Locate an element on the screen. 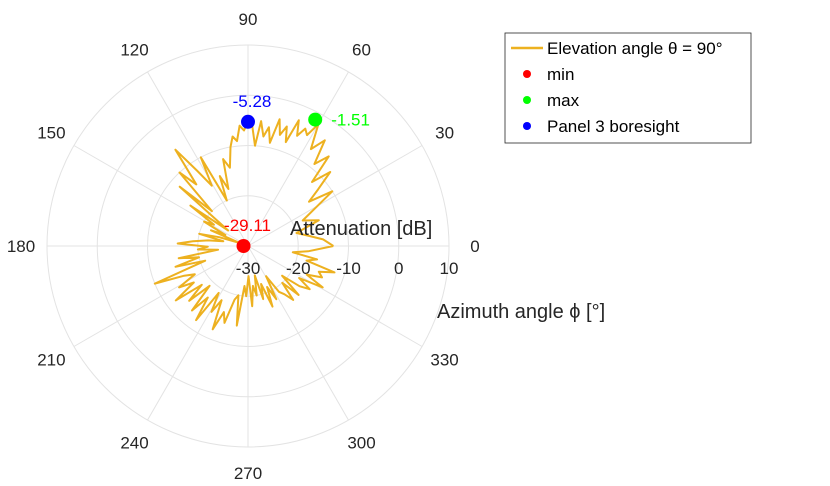 The height and width of the screenshot is (486, 830). theta-tick-label: 210 is located at coordinates (51, 360).